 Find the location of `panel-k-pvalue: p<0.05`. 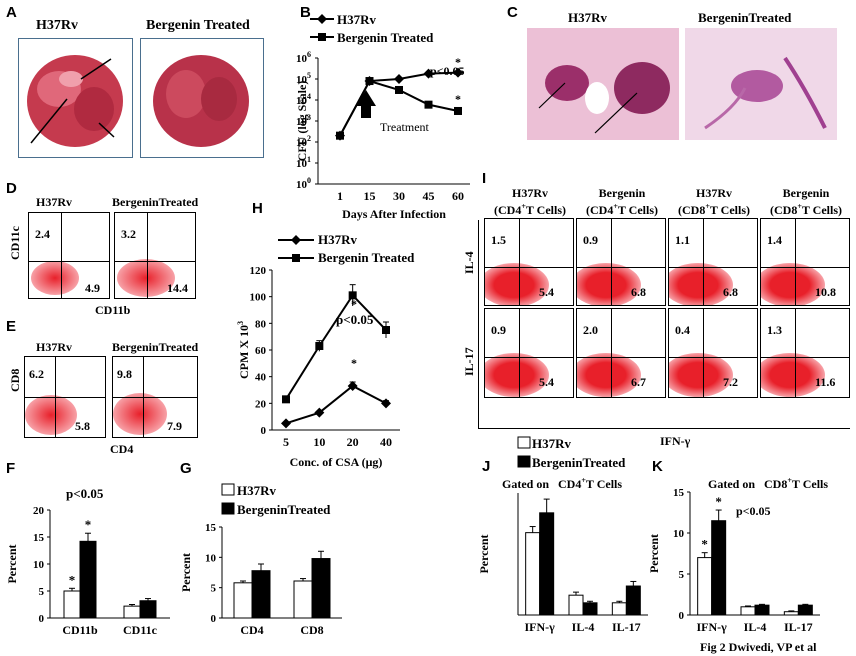

panel-k-pvalue: p<0.05 is located at coordinates (753, 511).